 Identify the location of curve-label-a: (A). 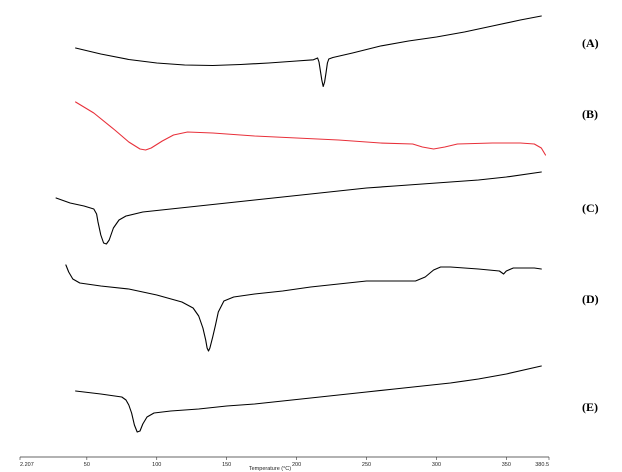
(590, 43).